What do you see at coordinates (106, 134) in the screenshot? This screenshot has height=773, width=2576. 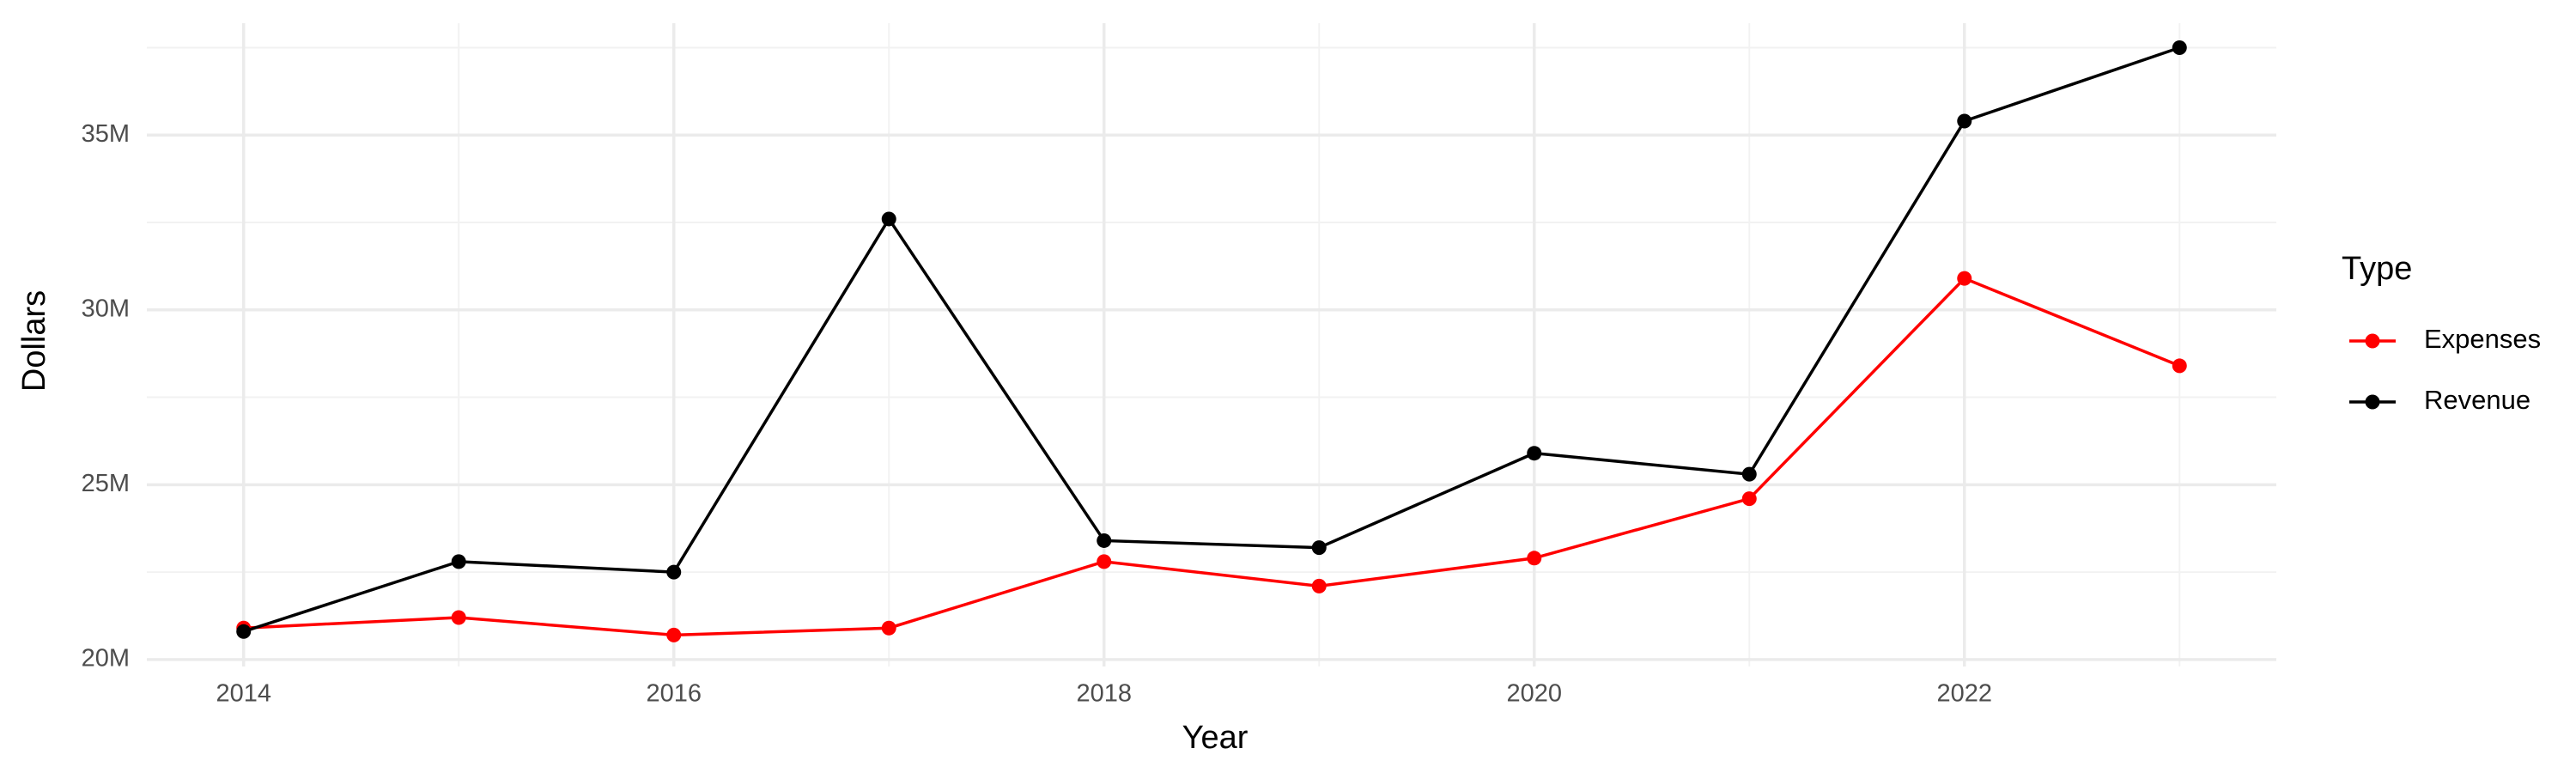 I see `y-tick-label: 35M` at bounding box center [106, 134].